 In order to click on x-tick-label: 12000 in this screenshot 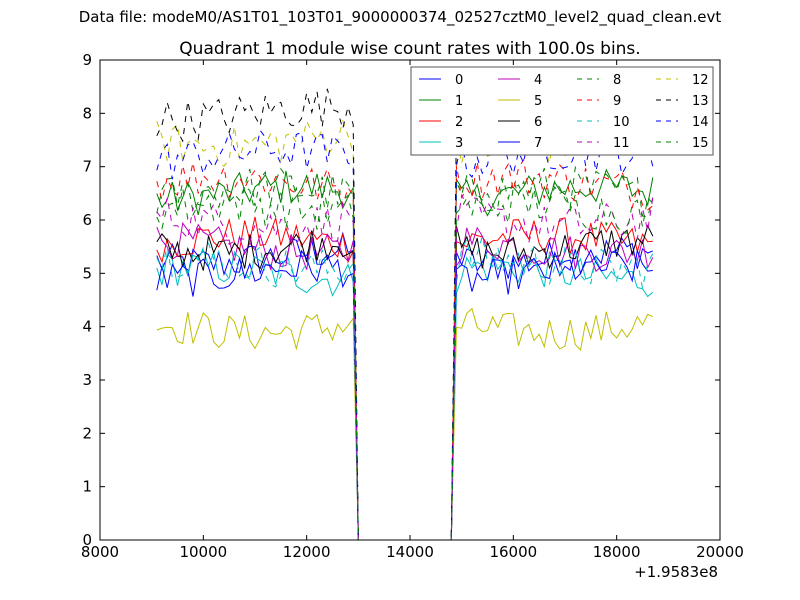, I will do `click(307, 552)`.